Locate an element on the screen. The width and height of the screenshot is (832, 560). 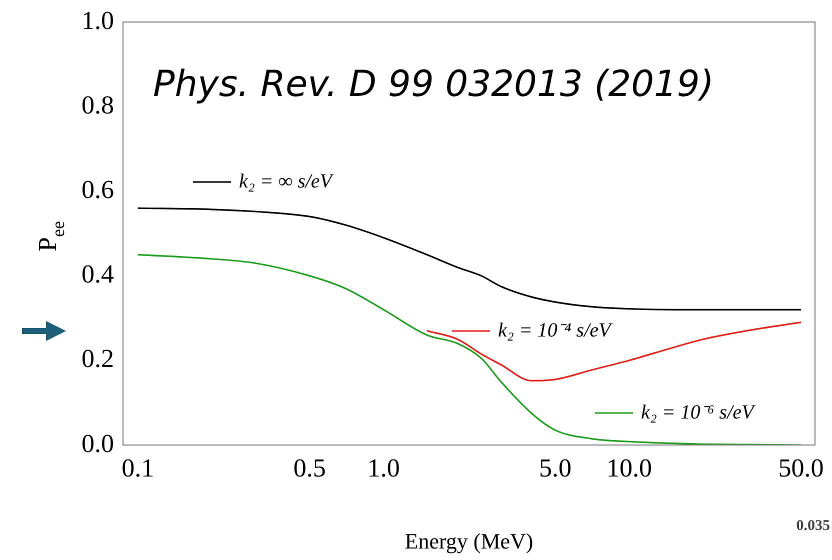
annotation: Phys. Rev. D 99 032013 (2019) is located at coordinates (433, 84).